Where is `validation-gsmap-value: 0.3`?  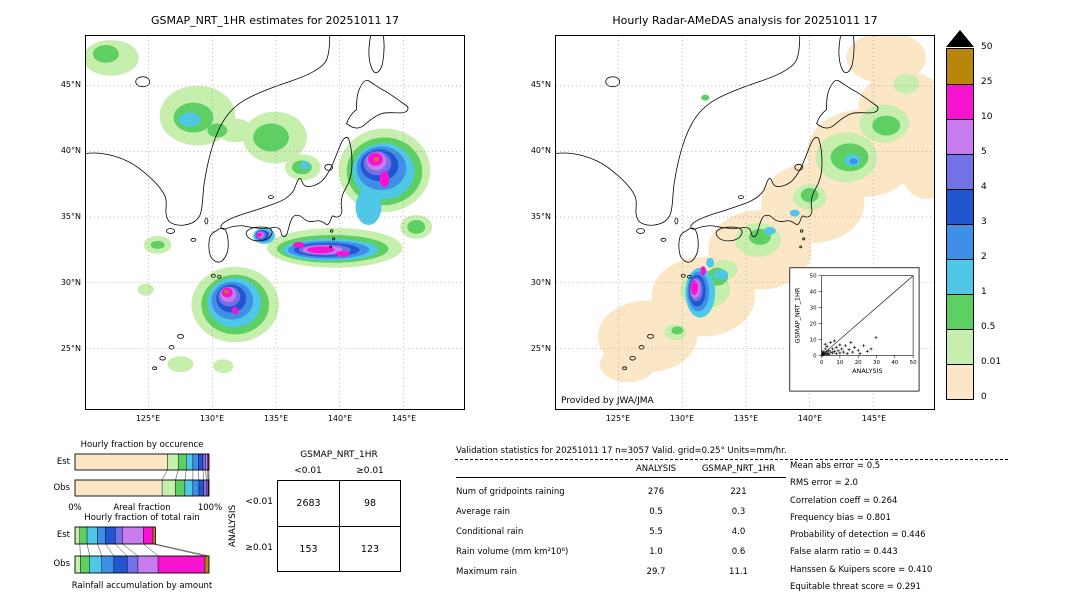 validation-gsmap-value: 0.3 is located at coordinates (738, 512).